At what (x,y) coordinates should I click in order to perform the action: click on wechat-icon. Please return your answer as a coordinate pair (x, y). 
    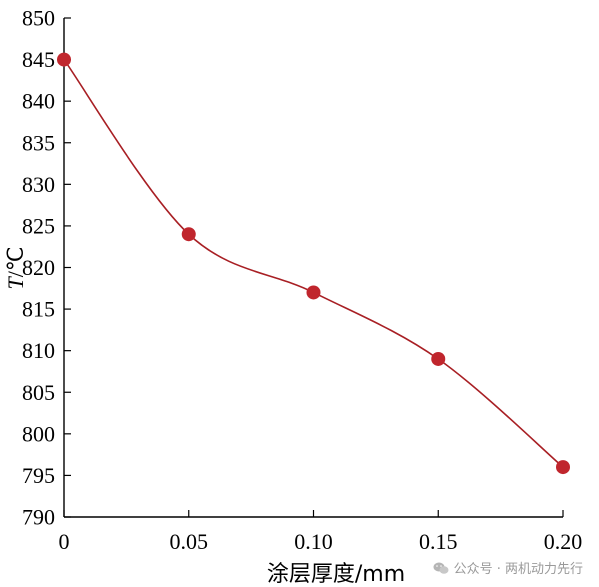
    Looking at the image, I should click on (441, 568).